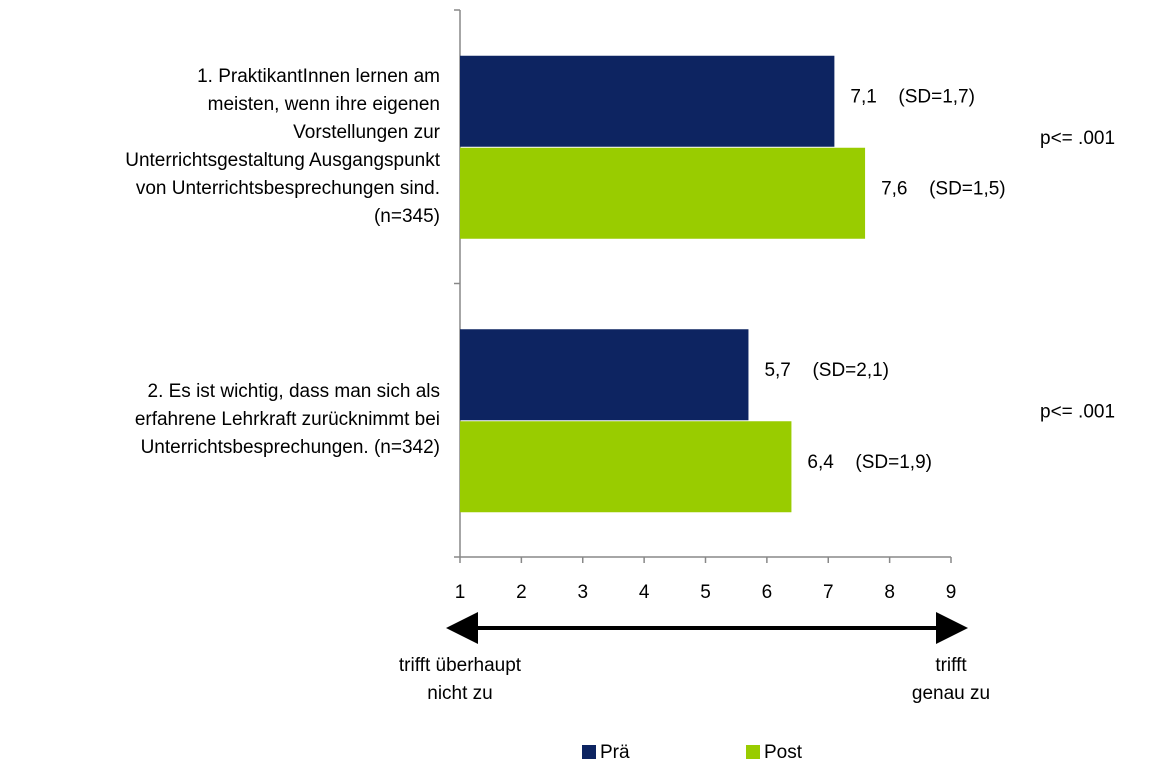 The width and height of the screenshot is (1150, 774). Describe the element at coordinates (615, 752) in the screenshot. I see `legend-label: Prä` at that location.